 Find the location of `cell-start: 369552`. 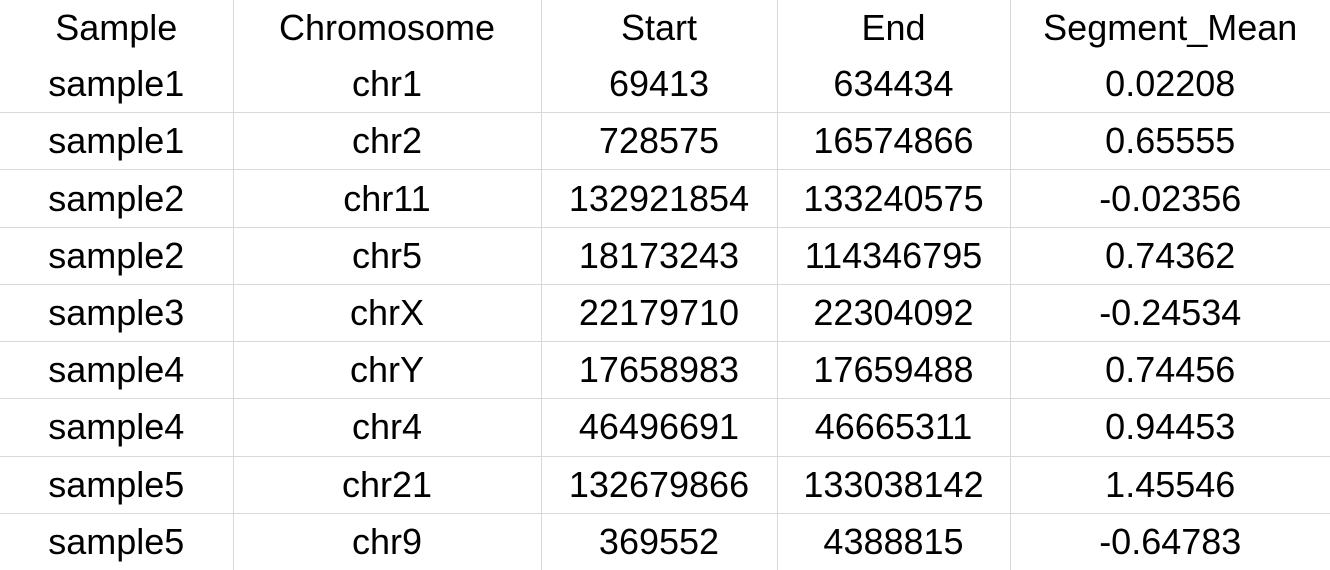

cell-start: 369552 is located at coordinates (659, 541).